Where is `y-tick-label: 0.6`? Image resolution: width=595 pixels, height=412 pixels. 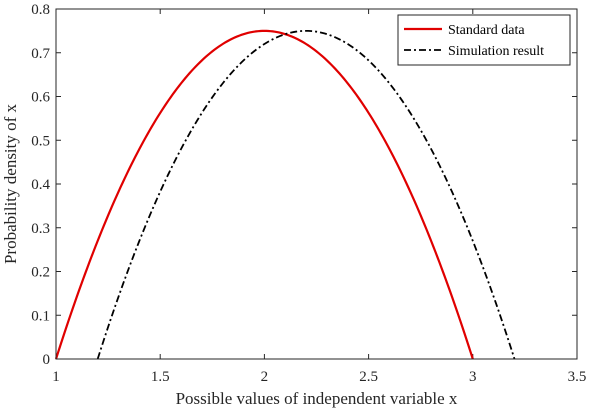
y-tick-label: 0.6 is located at coordinates (40, 98).